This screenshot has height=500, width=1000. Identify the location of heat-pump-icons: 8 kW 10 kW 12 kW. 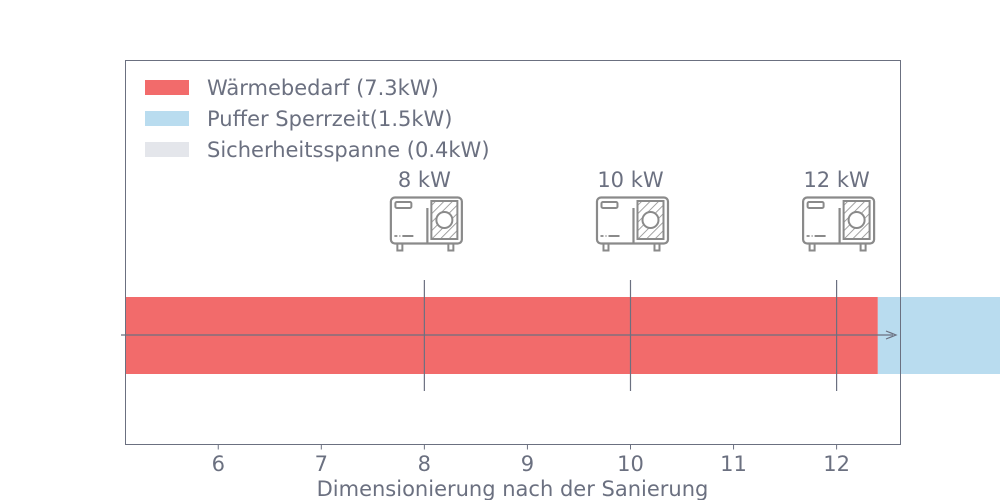
(632, 210).